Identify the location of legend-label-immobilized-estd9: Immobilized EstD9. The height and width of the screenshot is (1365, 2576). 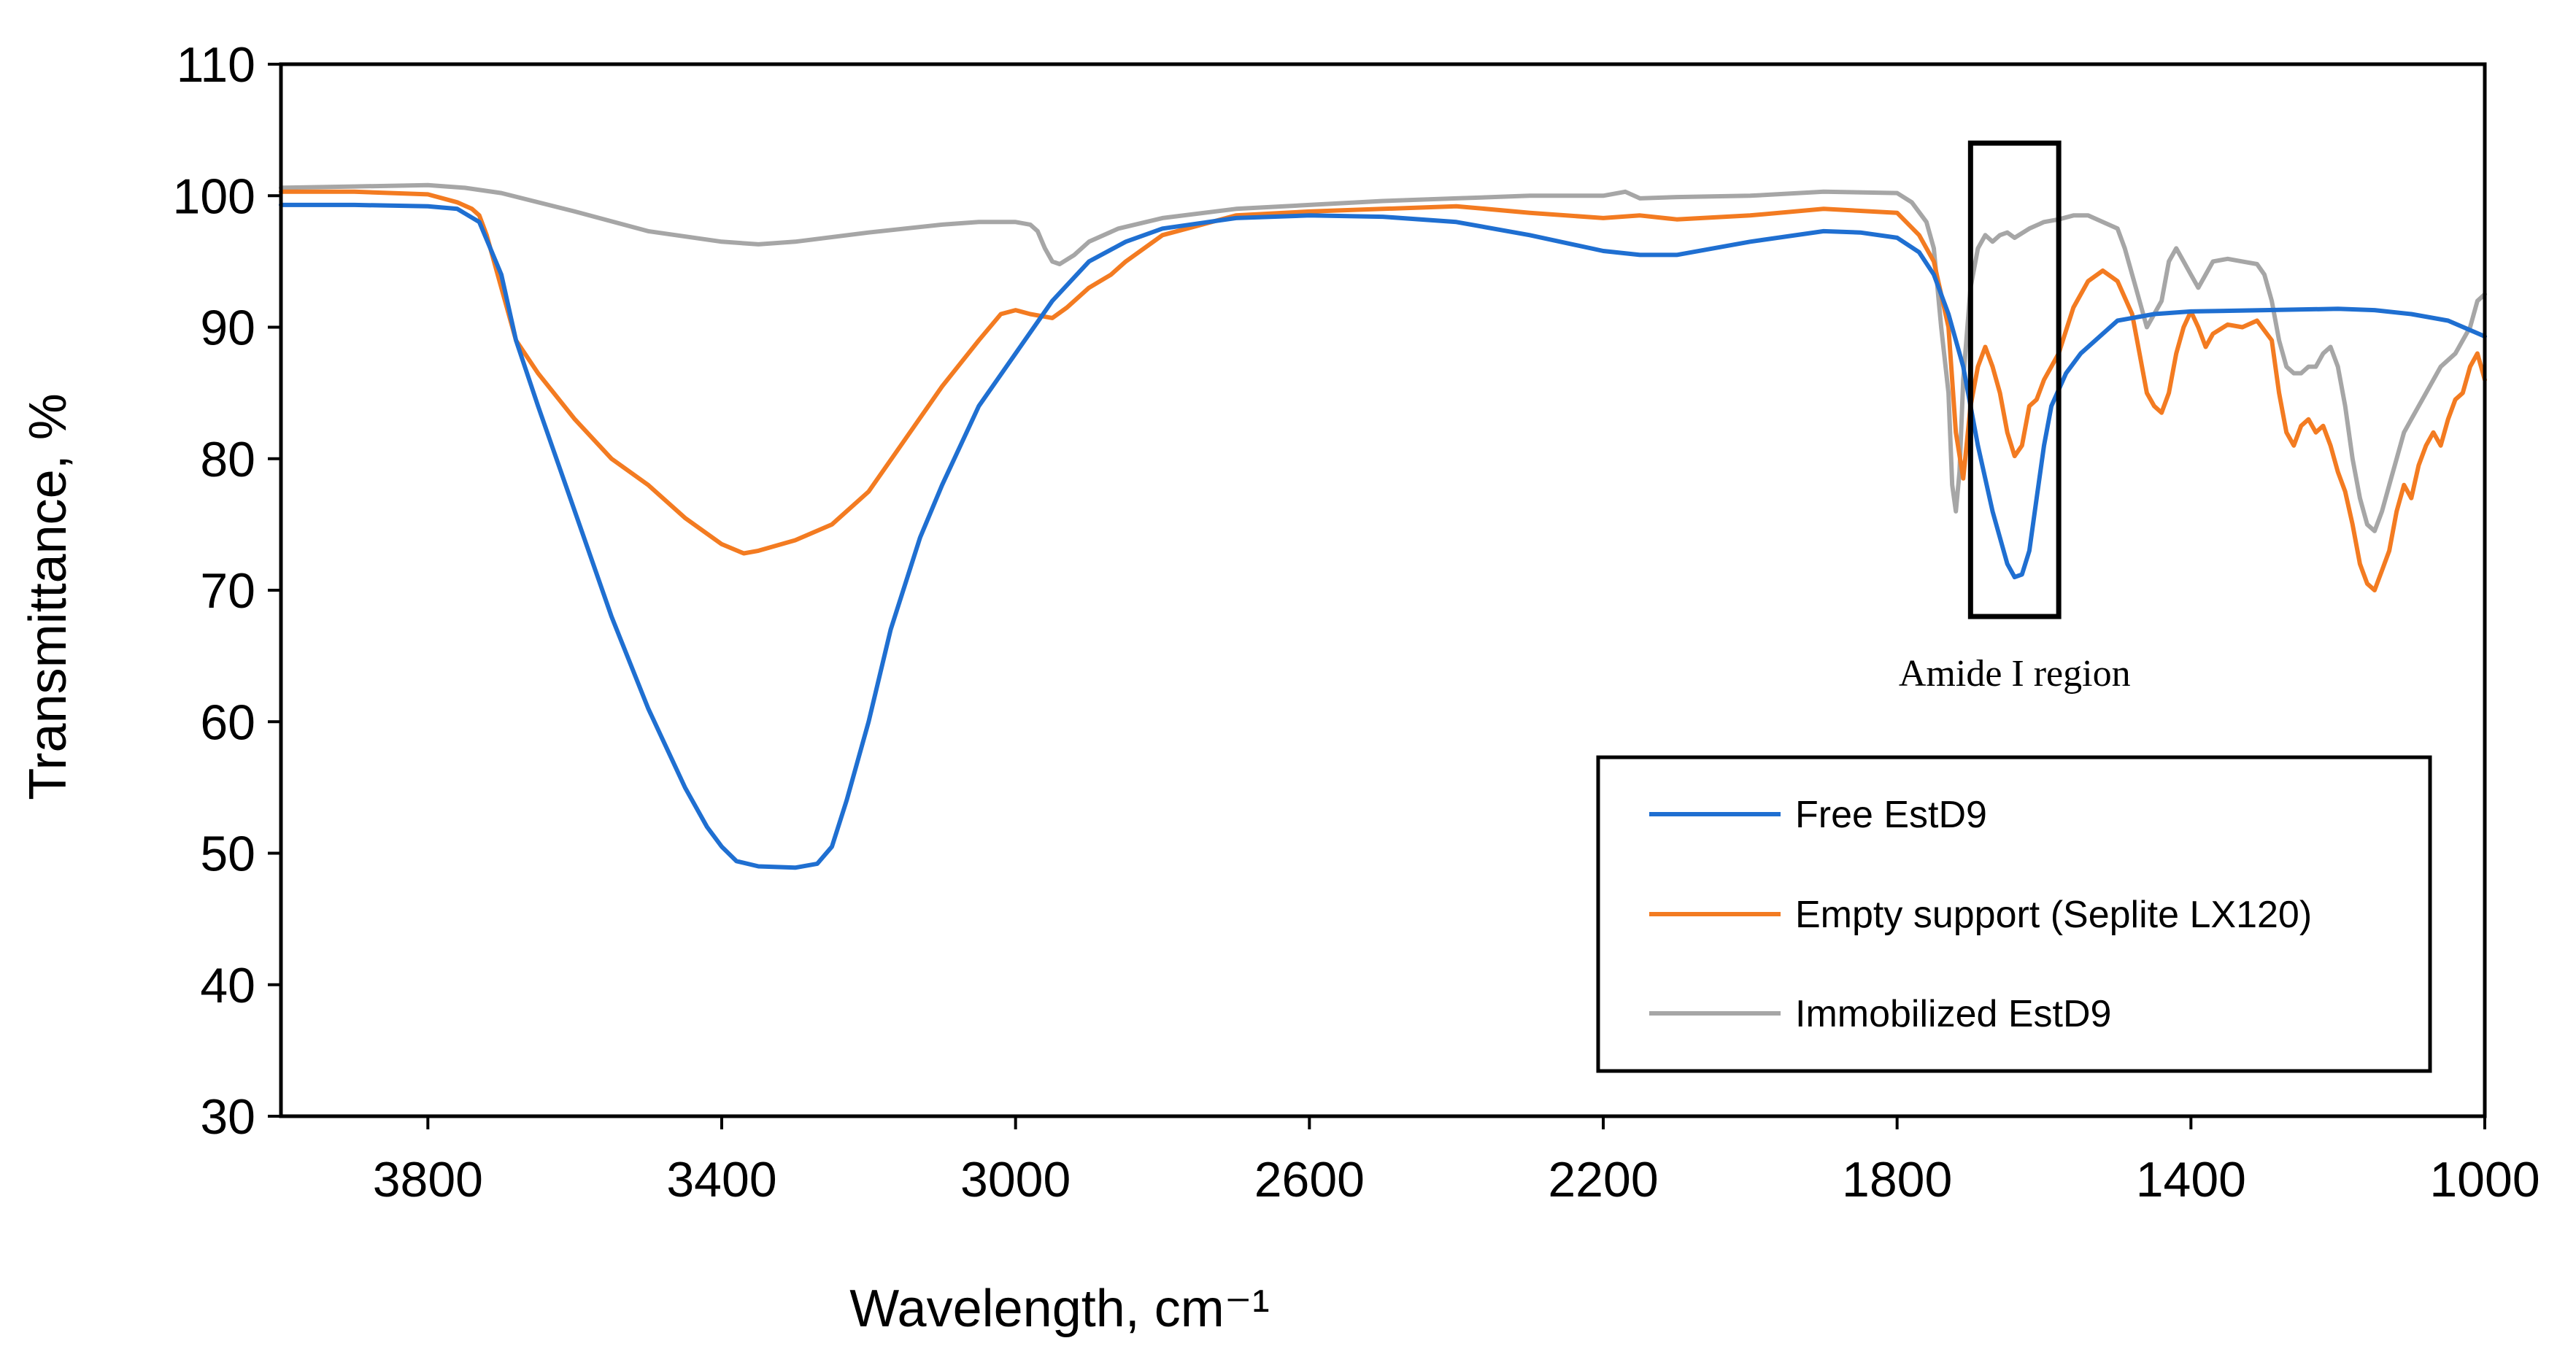
(1953, 1014).